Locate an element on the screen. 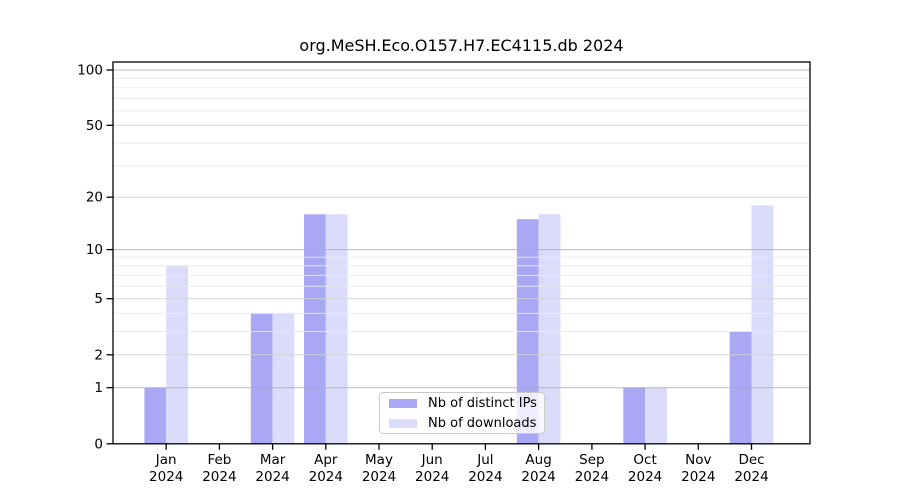  legend-swatch-distinct-ips is located at coordinates (403, 403).